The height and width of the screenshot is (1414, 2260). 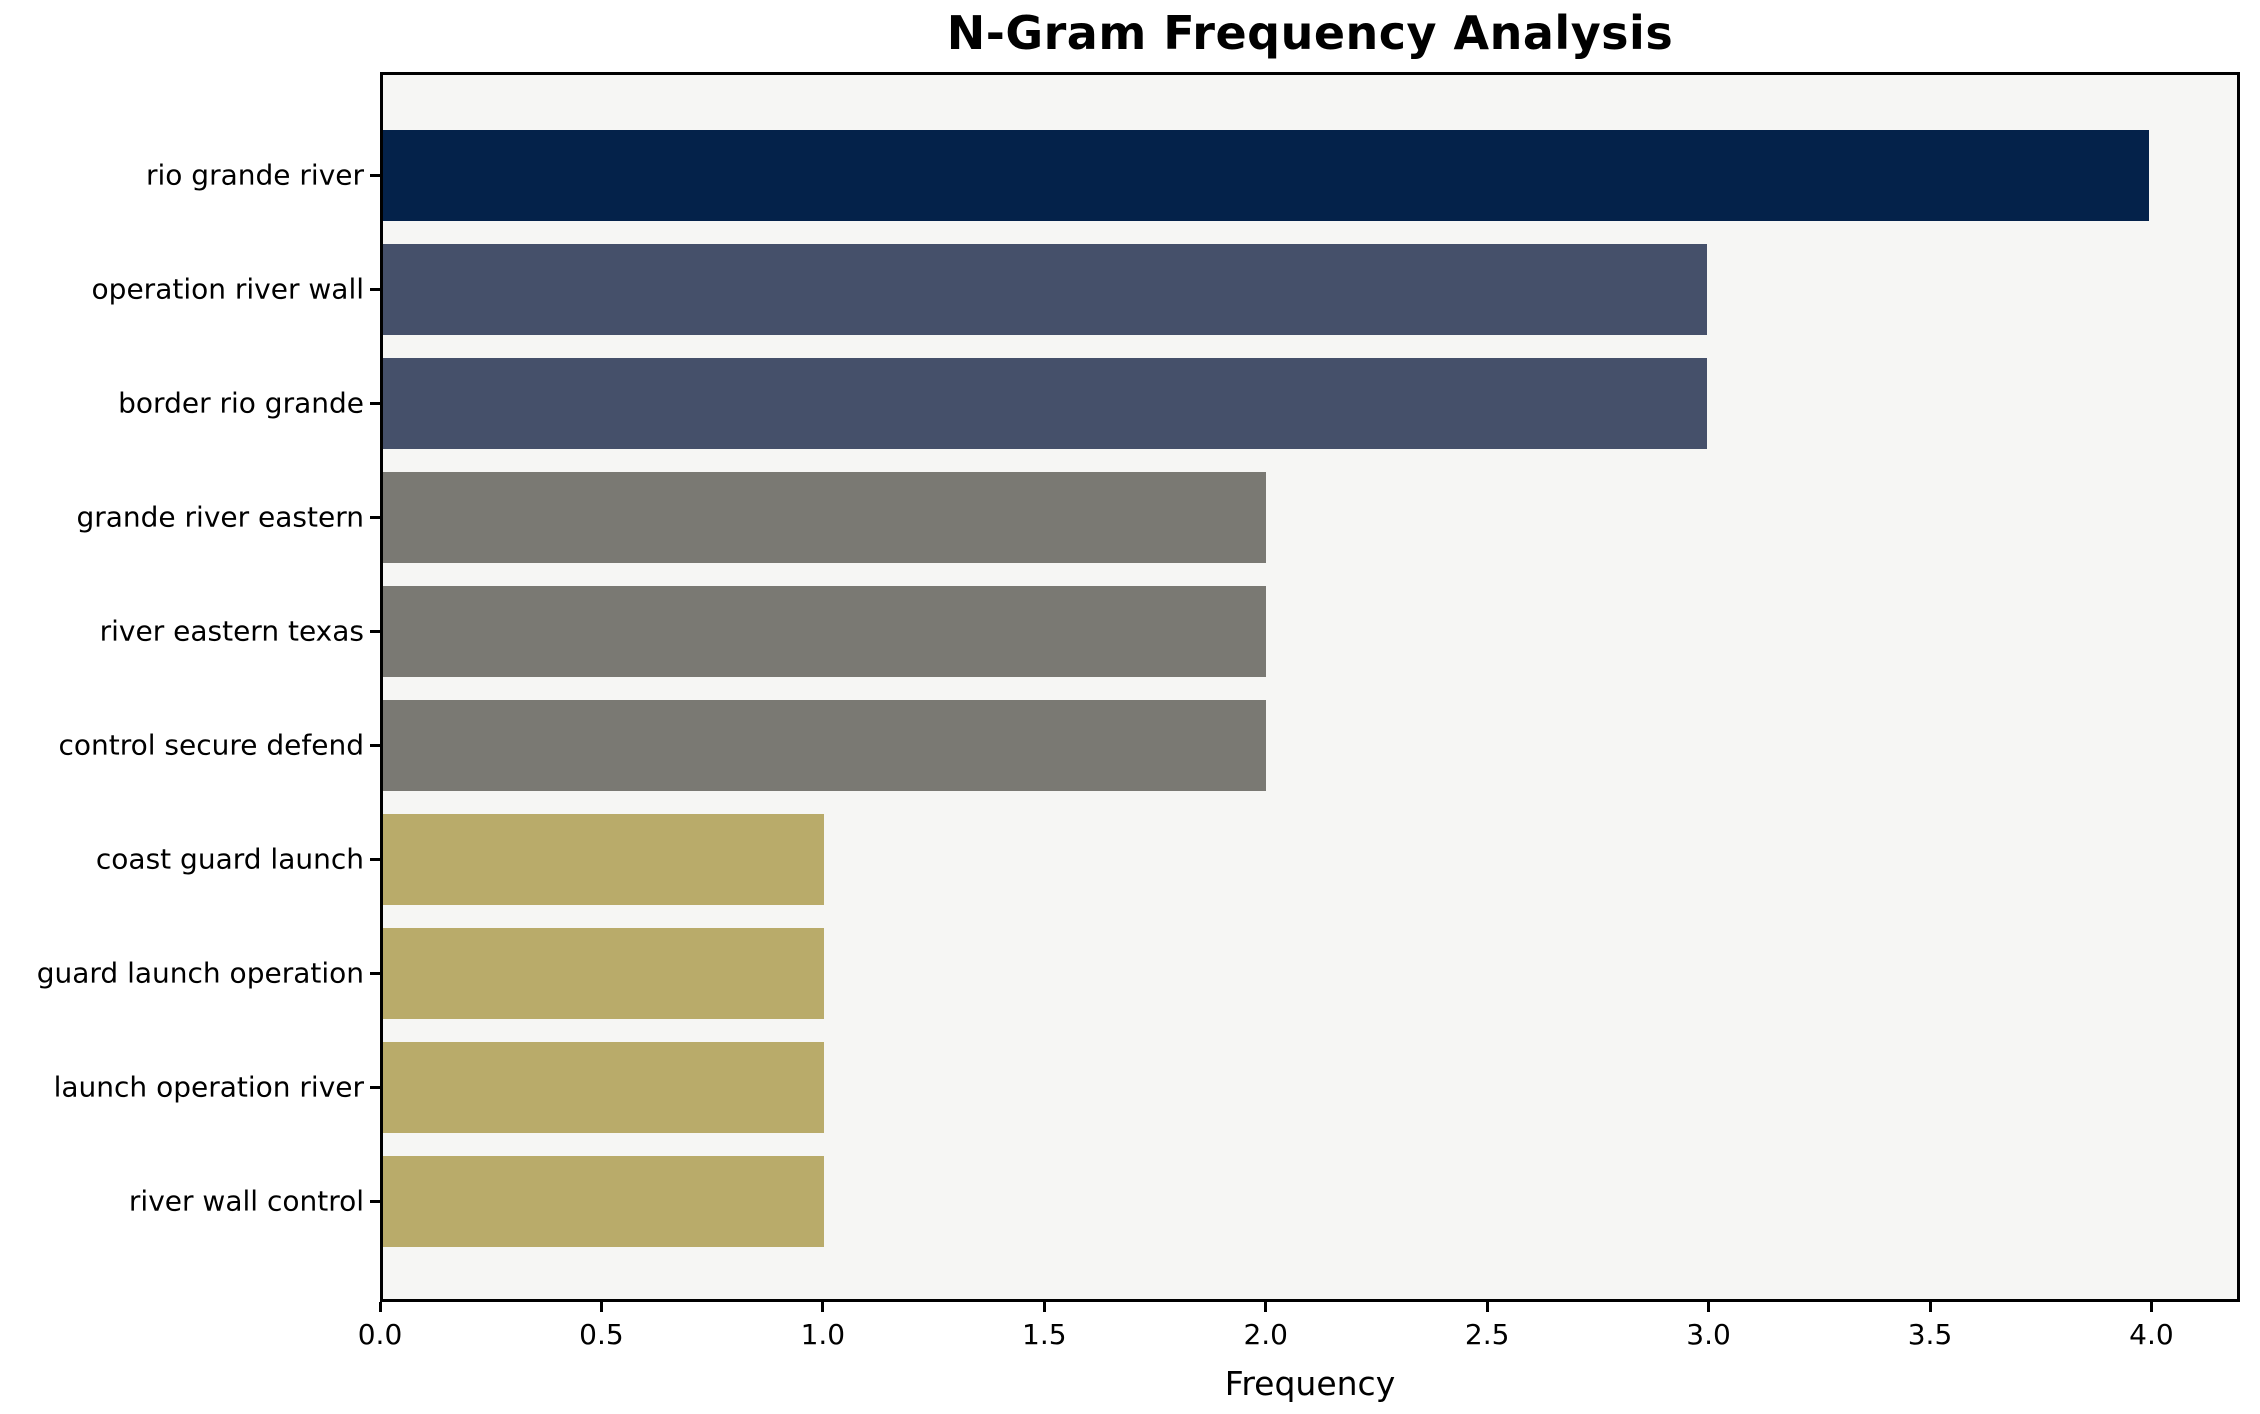 I want to click on x-tick-label: 1.0, so click(x=823, y=1334).